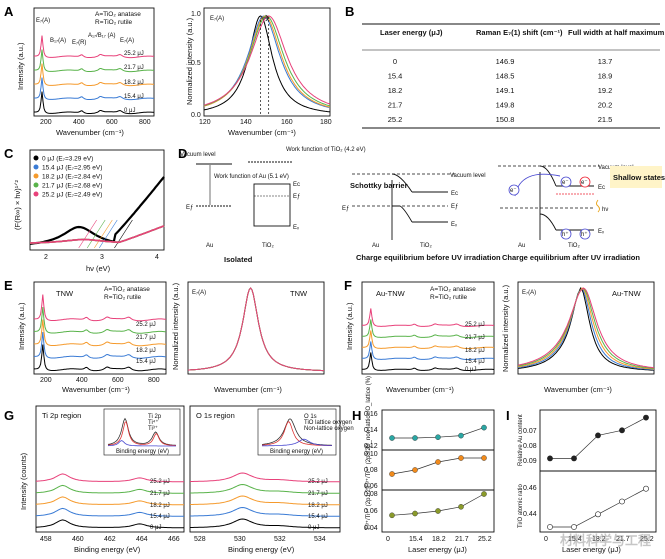 The height and width of the screenshot is (559, 665). What do you see at coordinates (505, 105) in the screenshot?
I see `table-cell: 149.8` at bounding box center [505, 105].